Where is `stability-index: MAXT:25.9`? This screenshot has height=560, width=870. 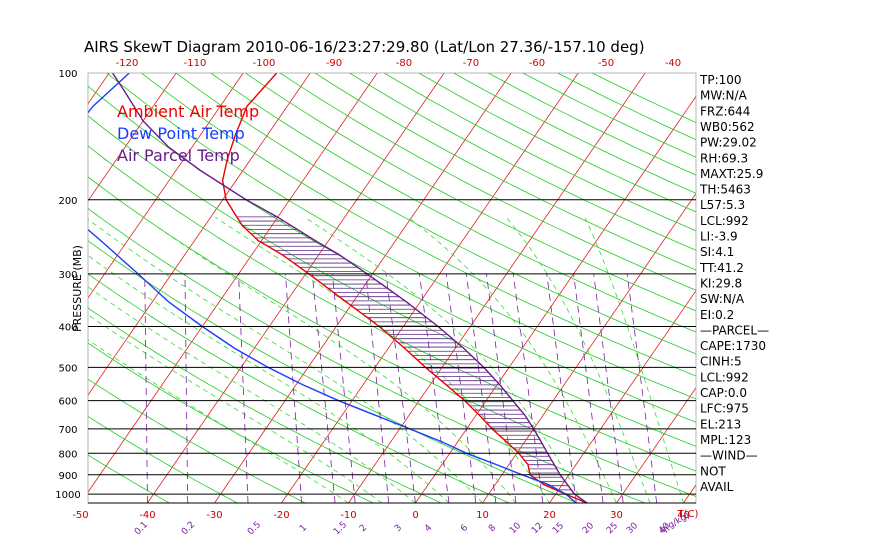 stability-index: MAXT:25.9 is located at coordinates (731, 174).